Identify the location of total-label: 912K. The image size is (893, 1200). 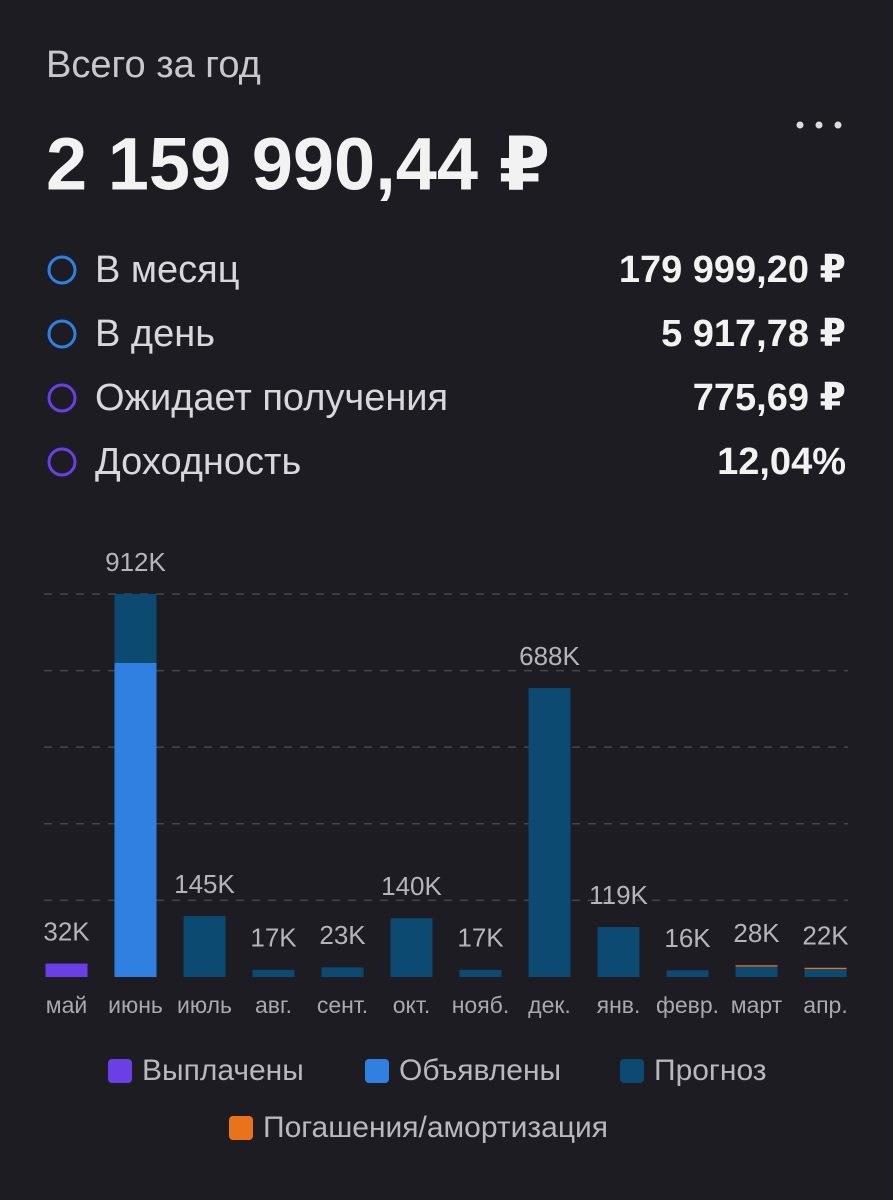
(135, 562).